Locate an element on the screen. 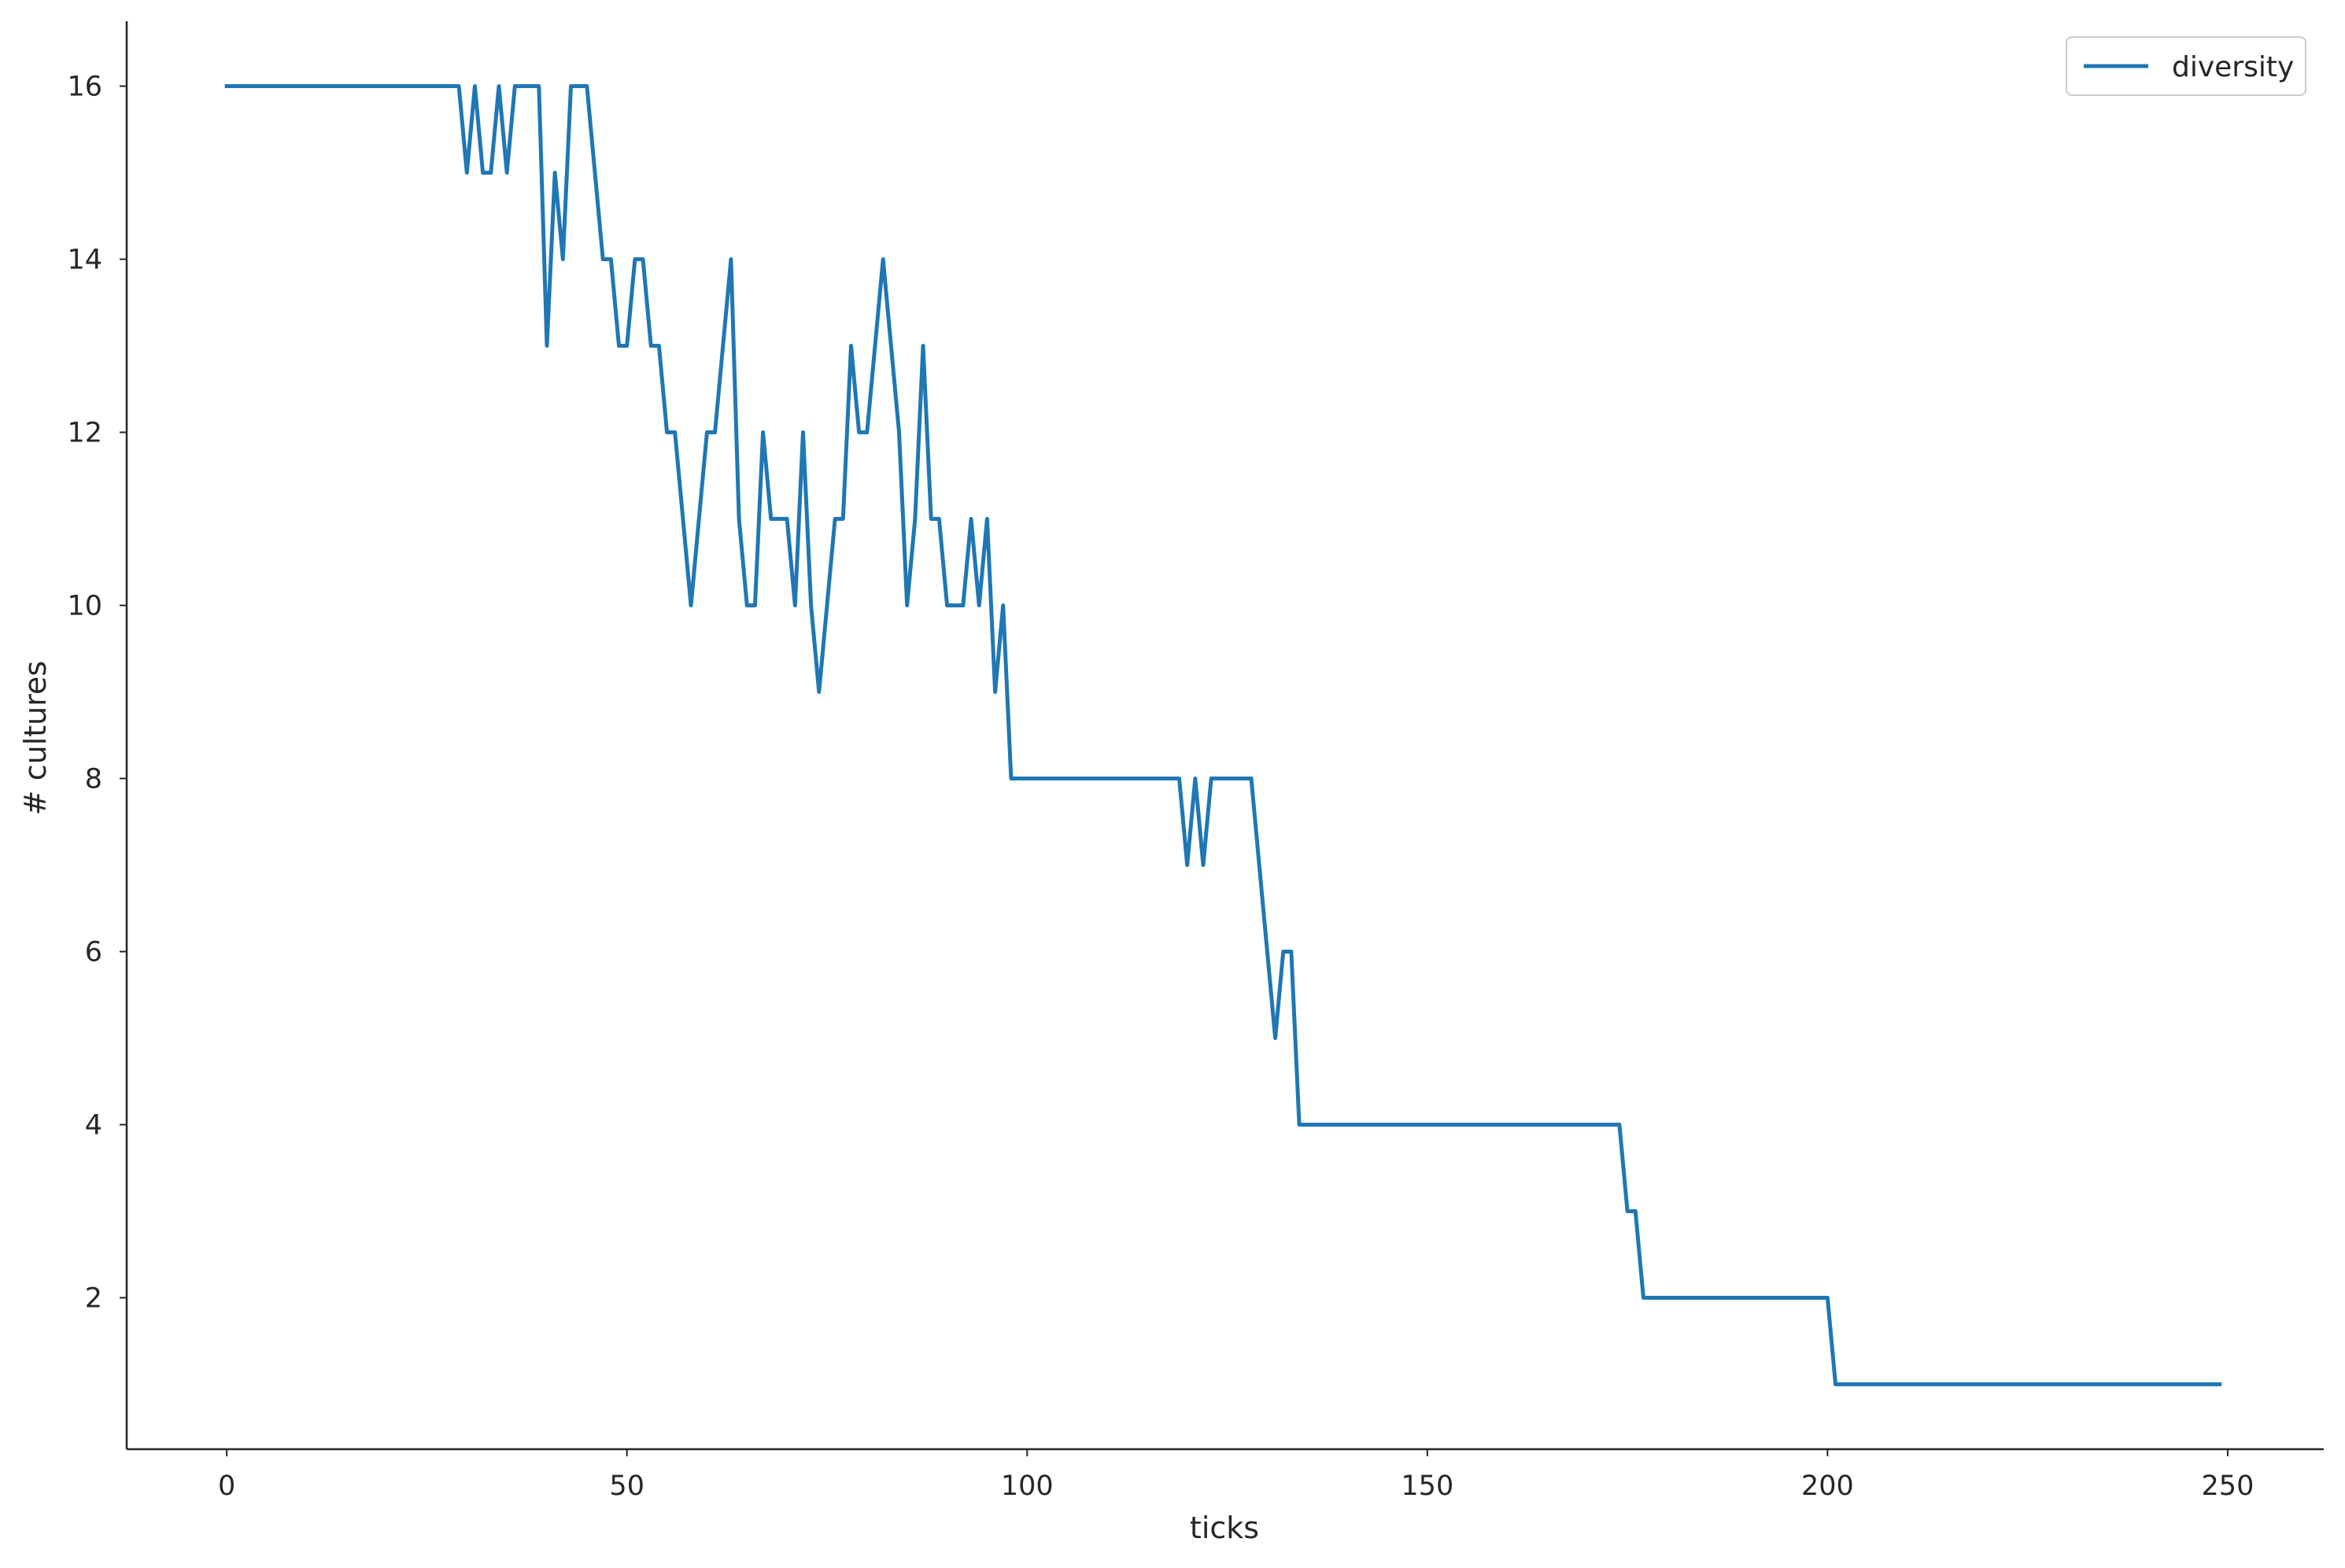 The width and height of the screenshot is (2345, 1568). x-tick-label: 150 is located at coordinates (1427, 1486).